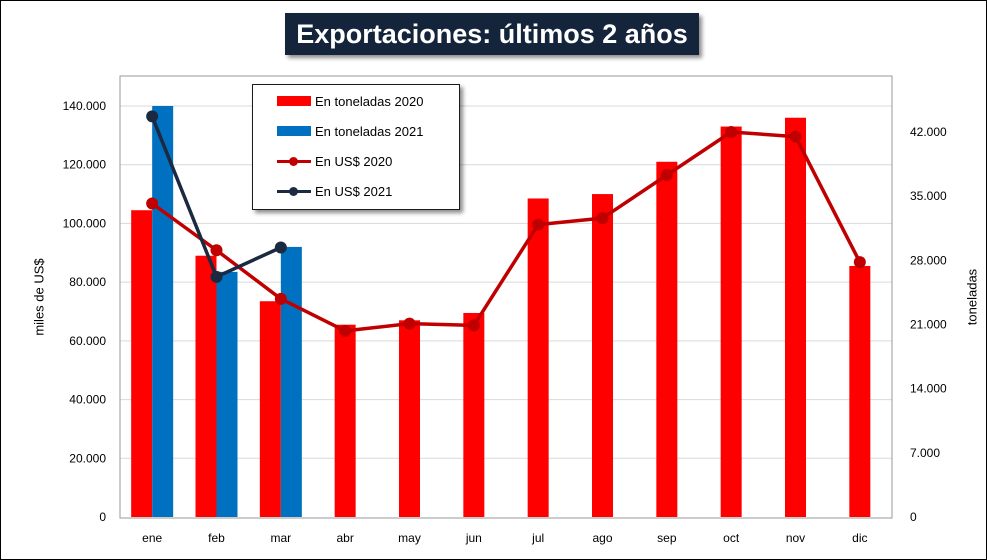 This screenshot has width=987, height=560. Describe the element at coordinates (537, 538) in the screenshot. I see `x-tick-label: jul` at that location.